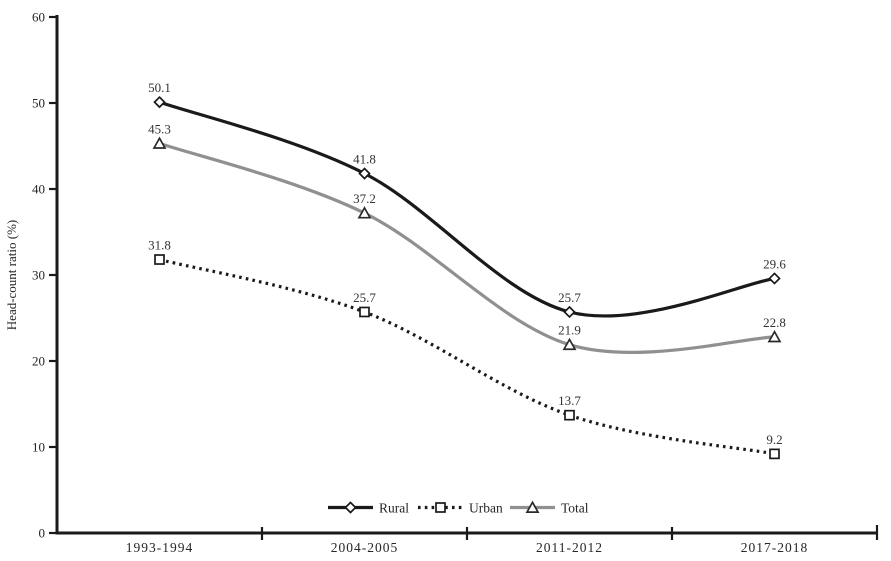 The image size is (891, 561). Describe the element at coordinates (775, 547) in the screenshot. I see `x-tick-label: 2017-2018` at that location.